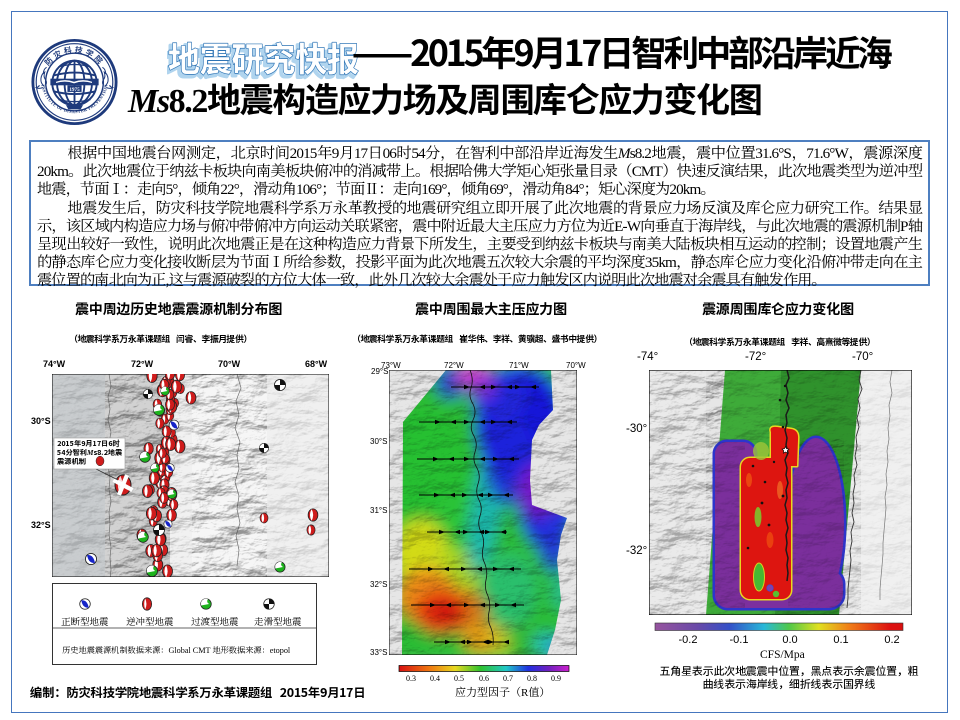 This screenshot has width=960, height=720. I want to click on svg-text:历史地震震源机制数据来源：Global CMT 地形数据来源: 历史地震震源机制数据来源：Global CMT 地形数据来源：etopol, so click(176, 650).